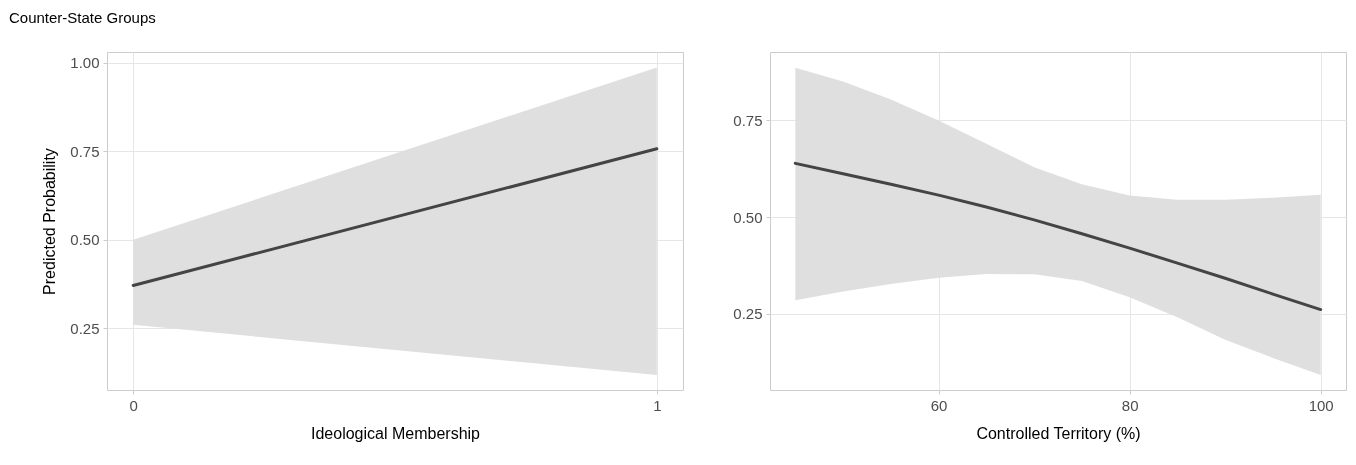 The height and width of the screenshot is (465, 1356). I want to click on y-axis-title: Predicted Probability, so click(50, 221).